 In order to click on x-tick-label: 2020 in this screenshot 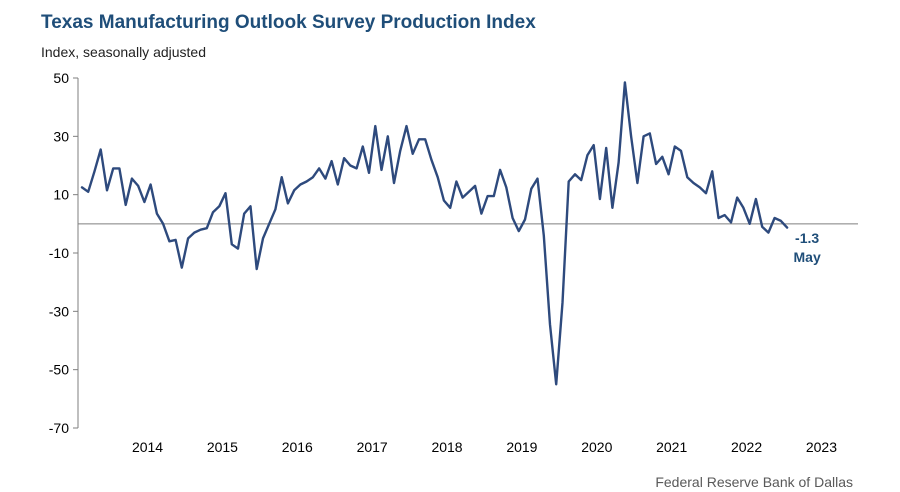, I will do `click(596, 447)`.